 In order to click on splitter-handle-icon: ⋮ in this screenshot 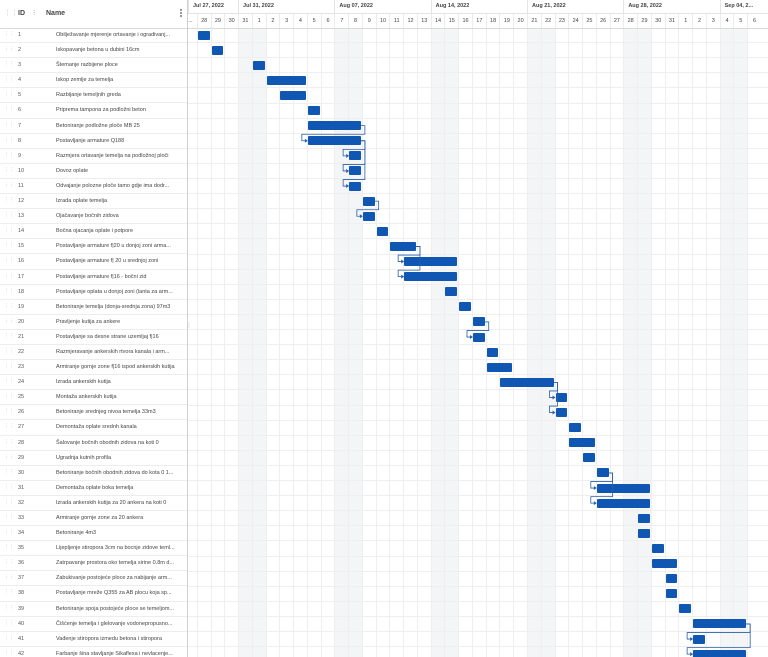, I will do `click(189, 326)`.